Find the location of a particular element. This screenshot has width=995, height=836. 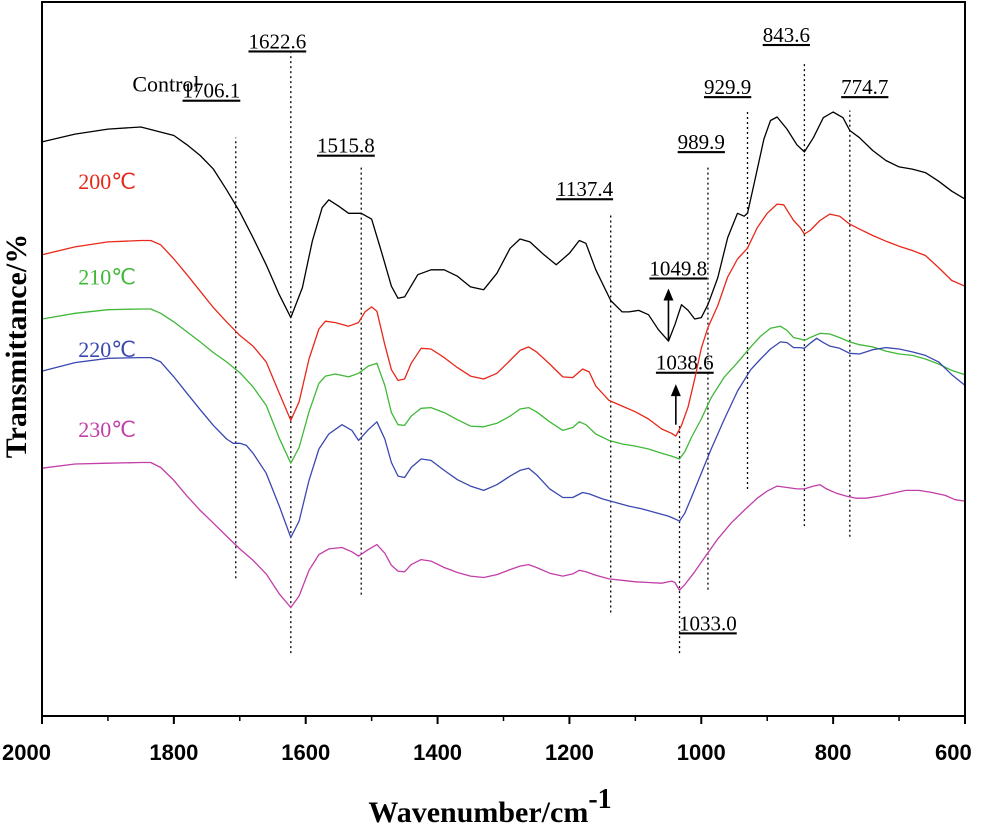

x-tick-label-1000: 1000 is located at coordinates (701, 752).